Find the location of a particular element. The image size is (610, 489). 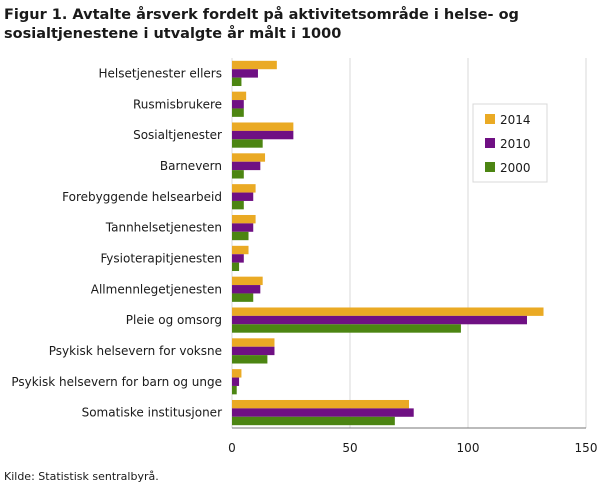

x-tick-label: 0 is located at coordinates (232, 448).